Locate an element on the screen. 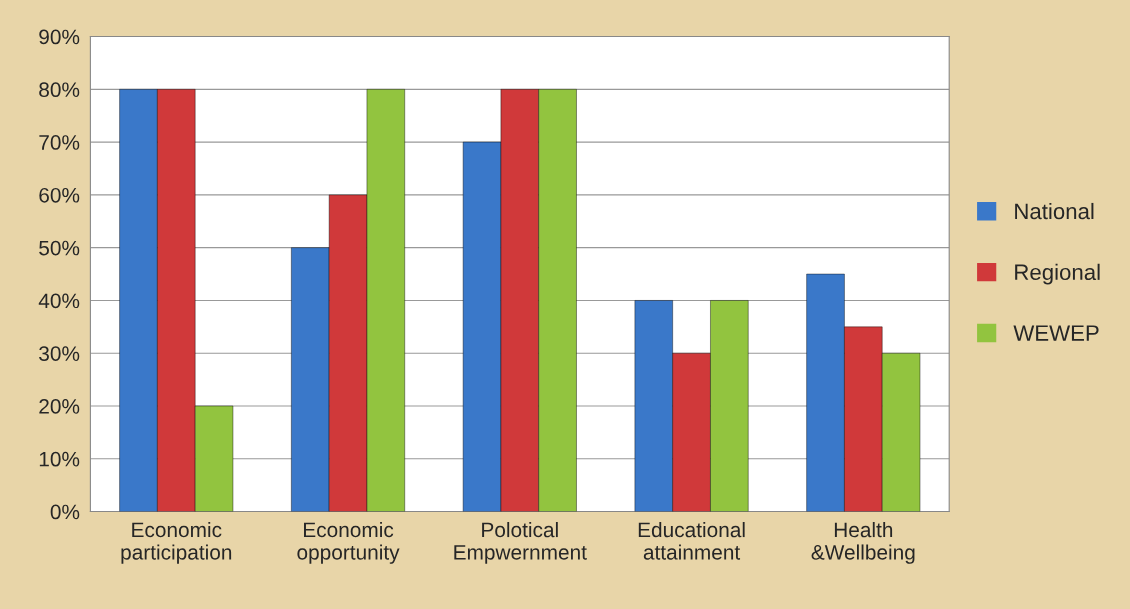  y-tick-label: 10% is located at coordinates (59, 459).